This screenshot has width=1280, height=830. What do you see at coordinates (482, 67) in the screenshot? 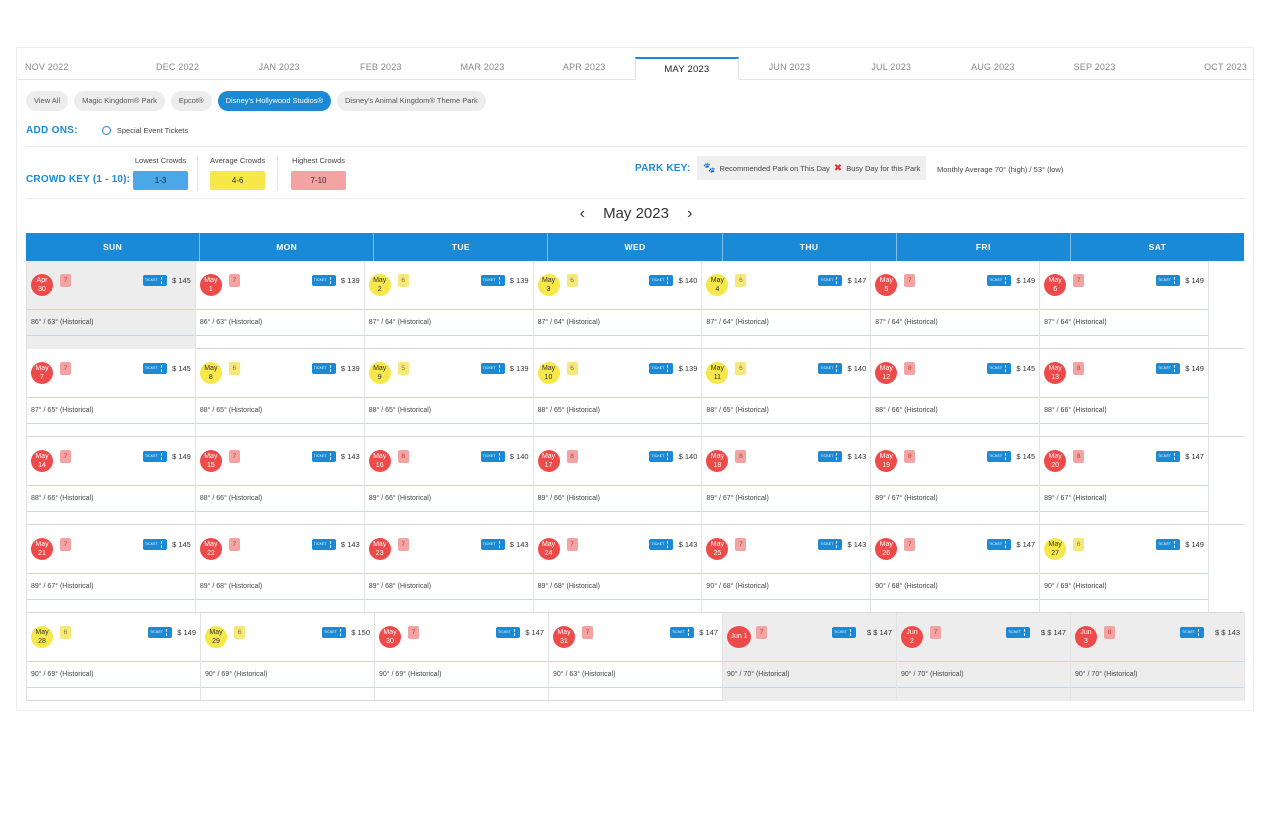
I see `month-tab-mar-2023: MAR 2023` at bounding box center [482, 67].